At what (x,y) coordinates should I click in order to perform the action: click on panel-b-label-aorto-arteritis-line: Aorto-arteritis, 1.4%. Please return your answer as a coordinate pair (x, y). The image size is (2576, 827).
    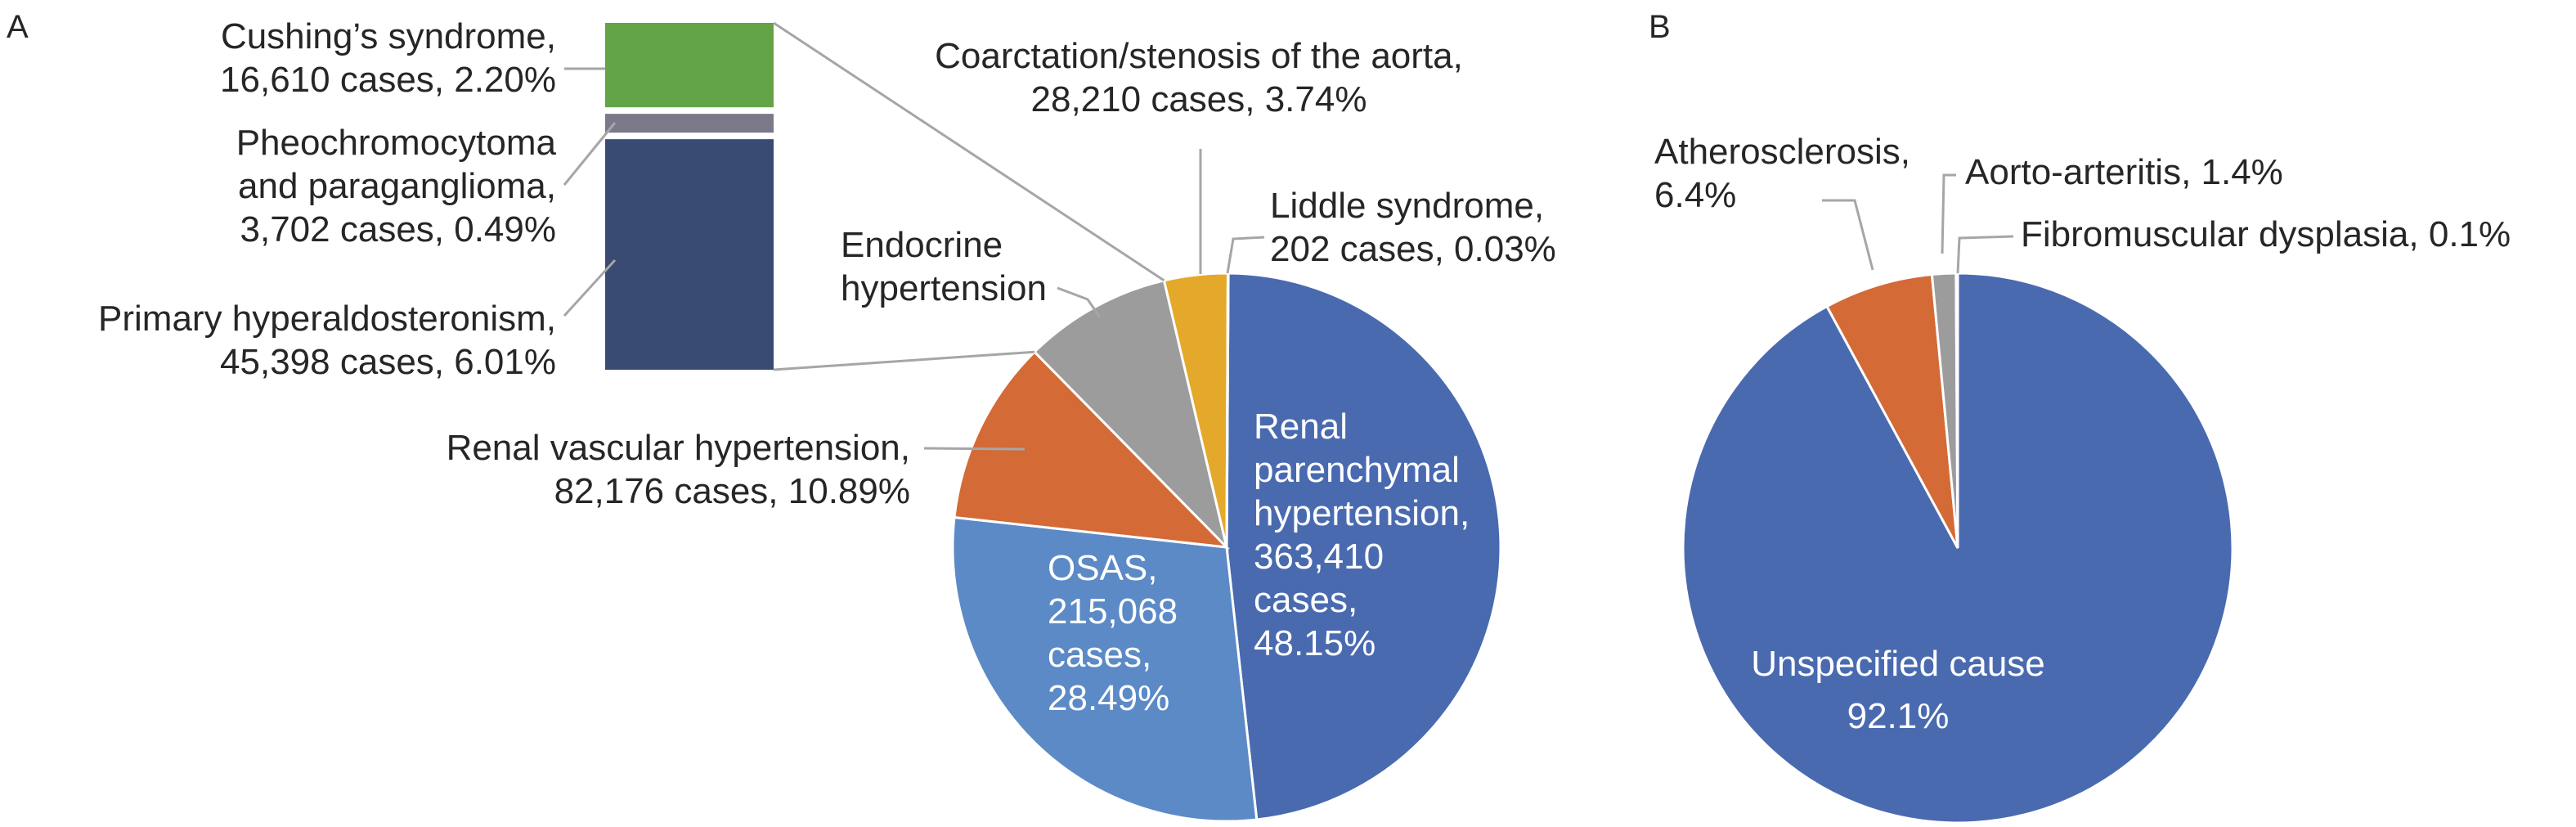
    Looking at the image, I should click on (2124, 172).